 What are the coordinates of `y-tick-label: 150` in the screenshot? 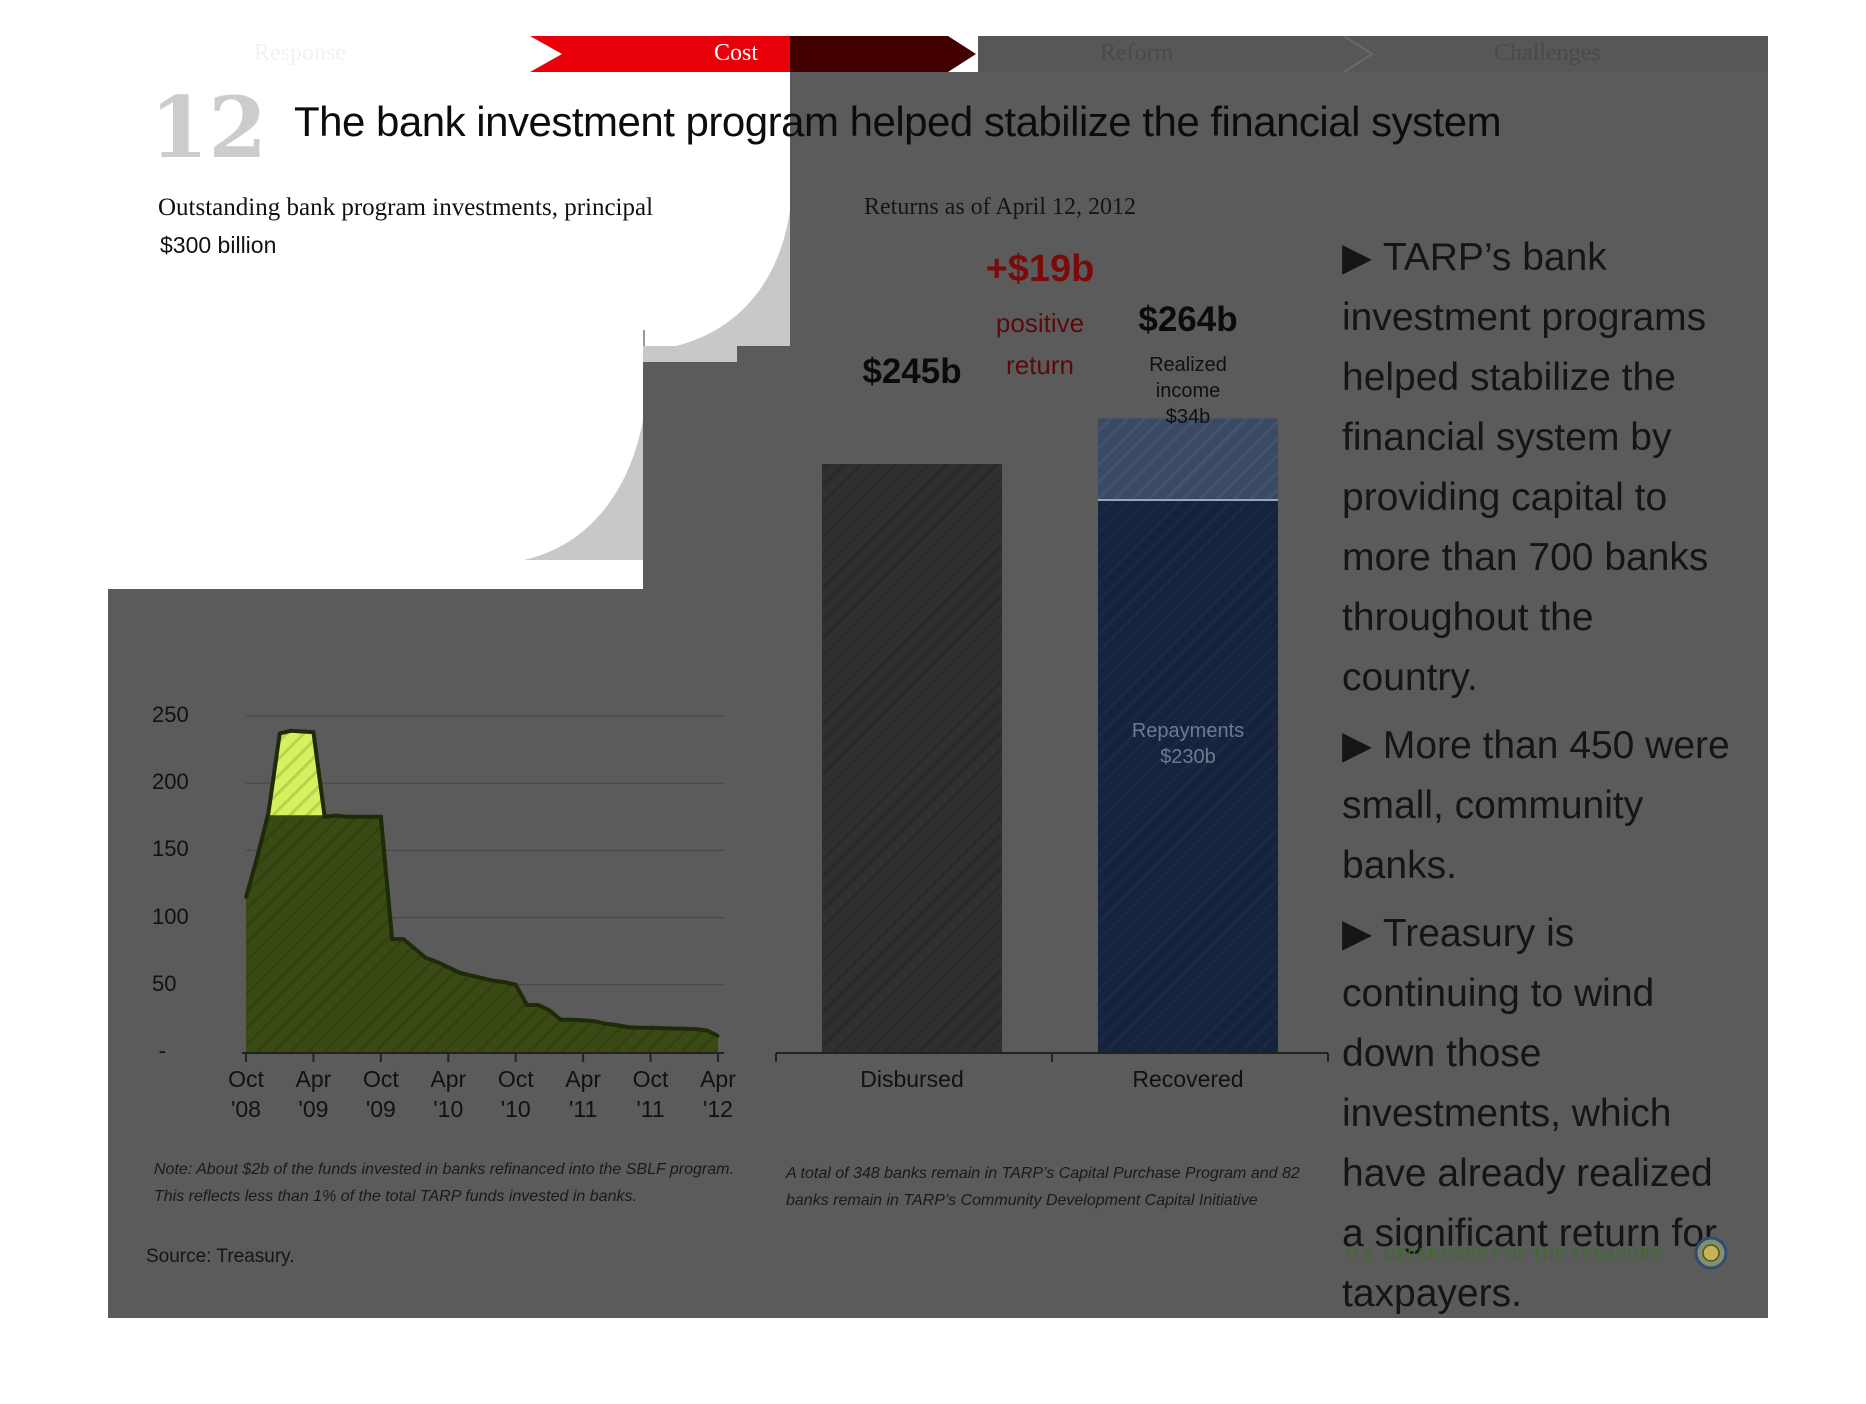 It's located at (170, 849).